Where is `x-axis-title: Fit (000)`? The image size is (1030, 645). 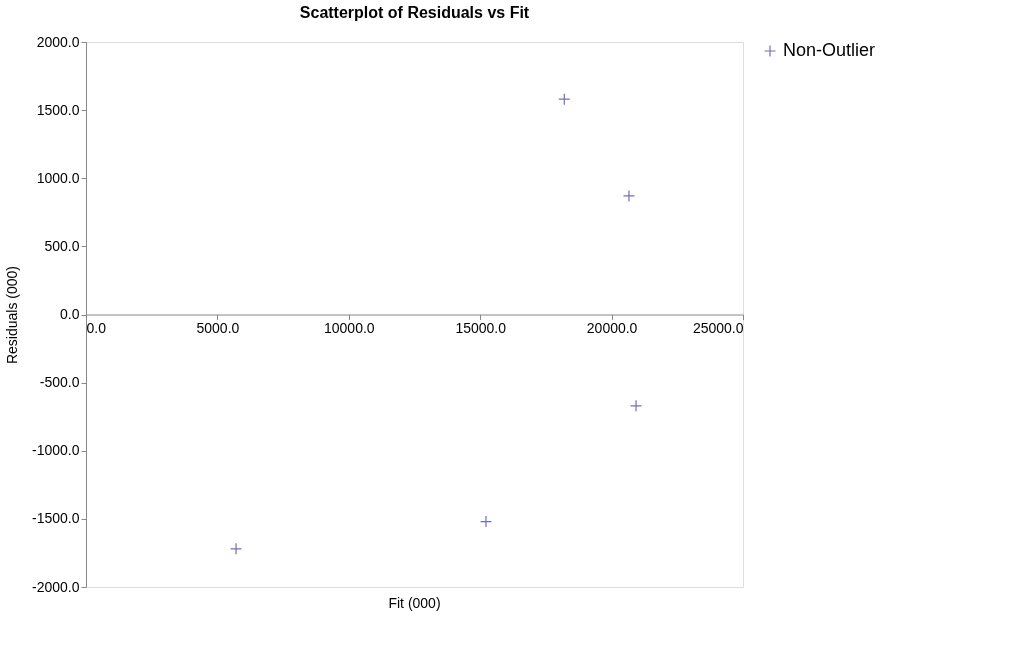 x-axis-title: Fit (000) is located at coordinates (414, 603).